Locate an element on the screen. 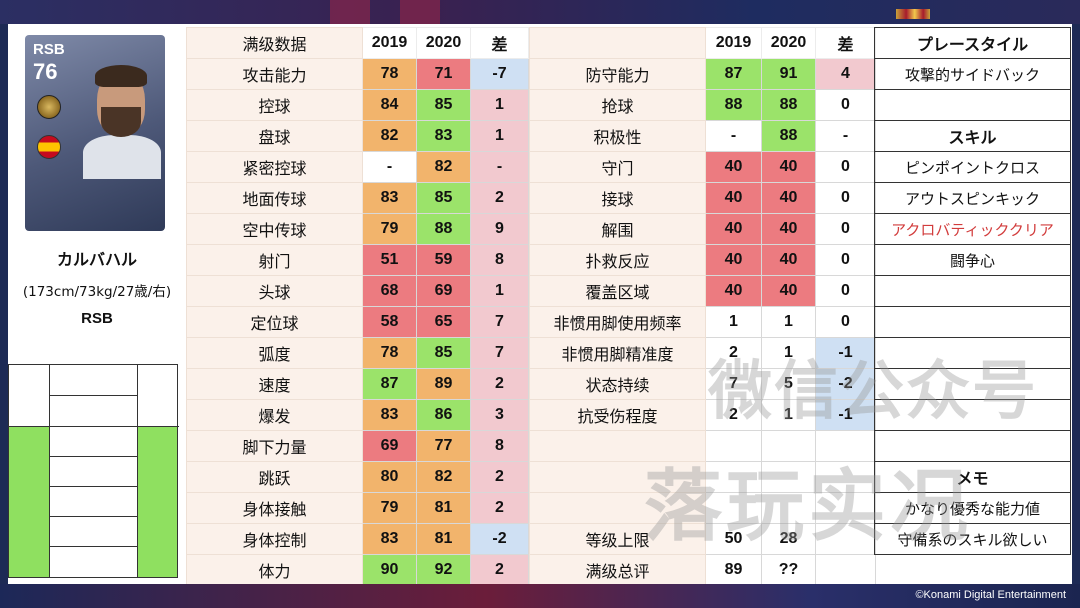 The height and width of the screenshot is (608, 1080). stat-label: 速度 is located at coordinates (274, 384).